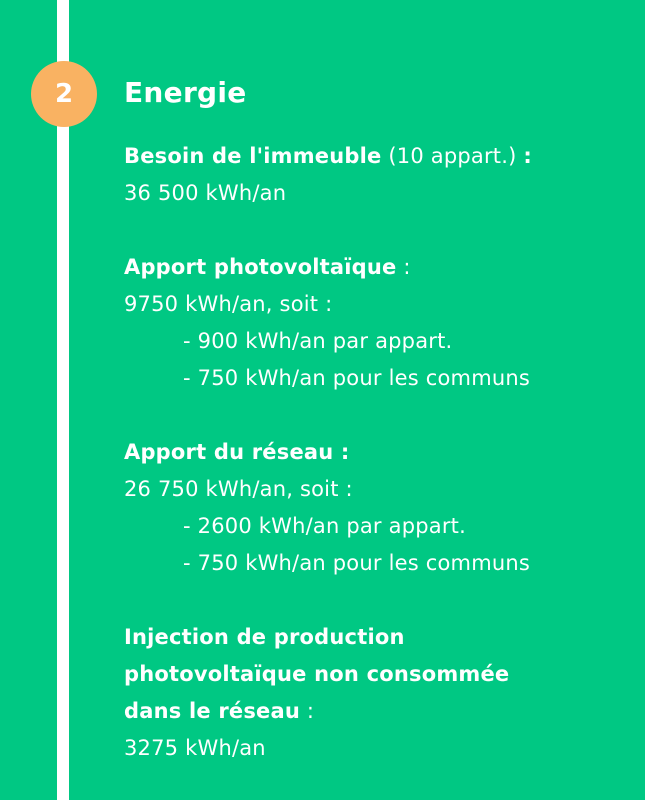 This screenshot has height=800, width=645. What do you see at coordinates (228, 304) in the screenshot?
I see `pv-value: 9750 kWh/an, soit :` at bounding box center [228, 304].